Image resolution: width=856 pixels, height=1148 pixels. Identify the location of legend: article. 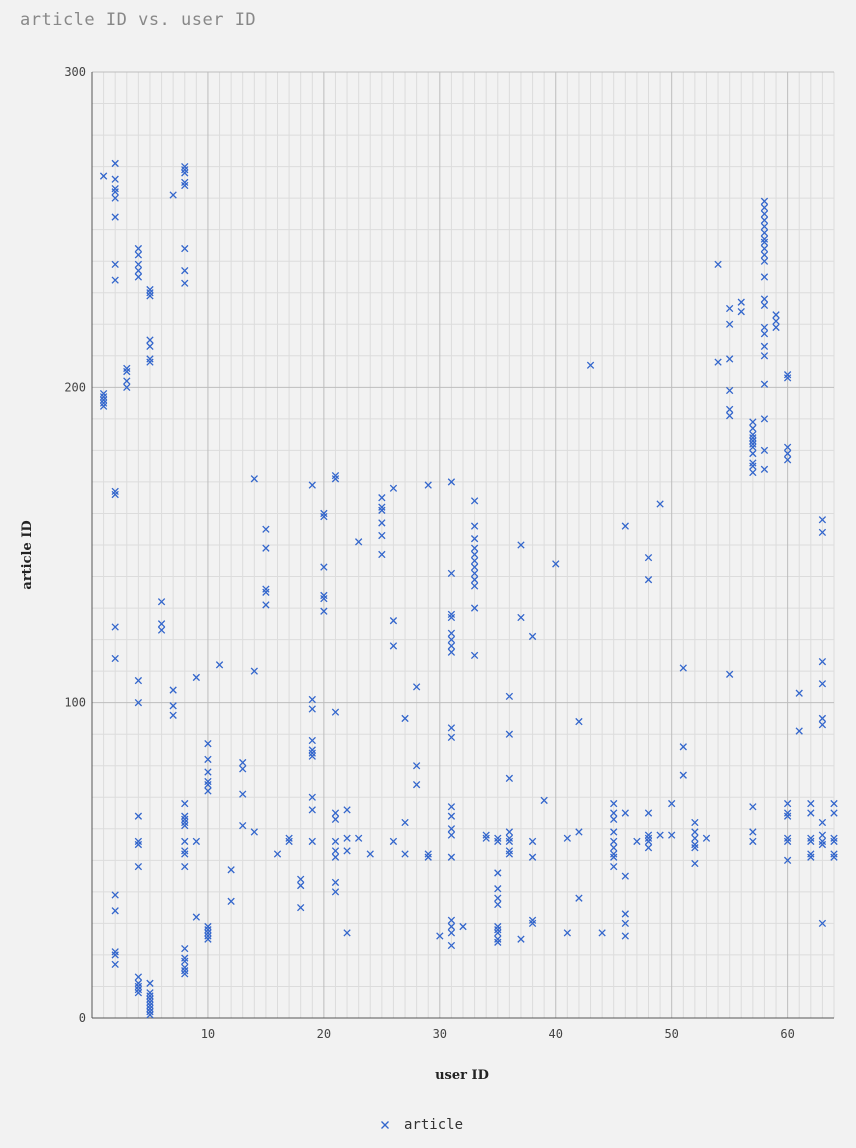
(422, 1125).